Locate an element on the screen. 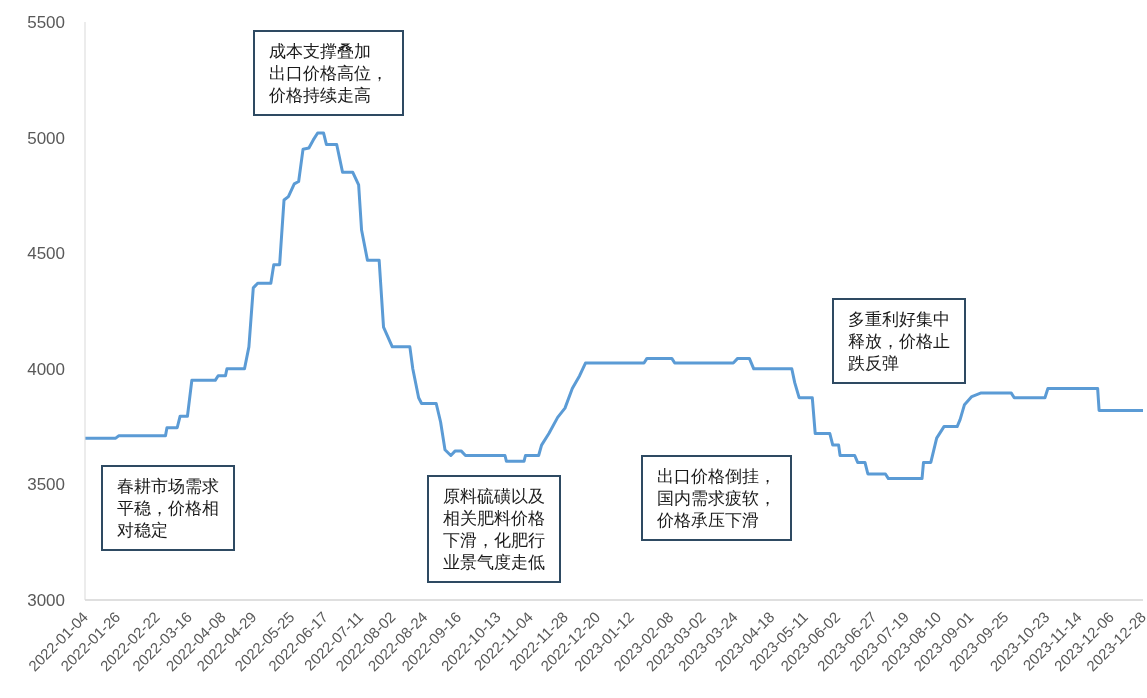 The width and height of the screenshot is (1147, 698). y-tick-label: 5000 is located at coordinates (46, 138).